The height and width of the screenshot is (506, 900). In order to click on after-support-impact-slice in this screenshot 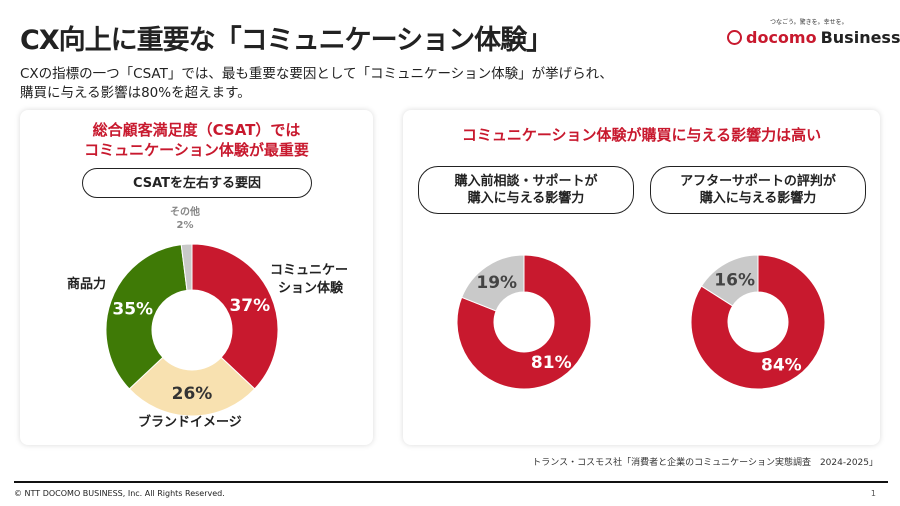, I will do `click(758, 322)`.